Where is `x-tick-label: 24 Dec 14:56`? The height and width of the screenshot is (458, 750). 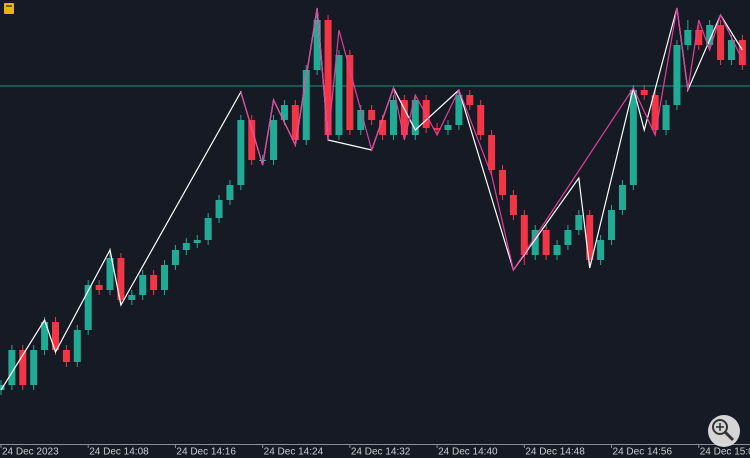
x-tick-label: 24 Dec 14:56 is located at coordinates (643, 452).